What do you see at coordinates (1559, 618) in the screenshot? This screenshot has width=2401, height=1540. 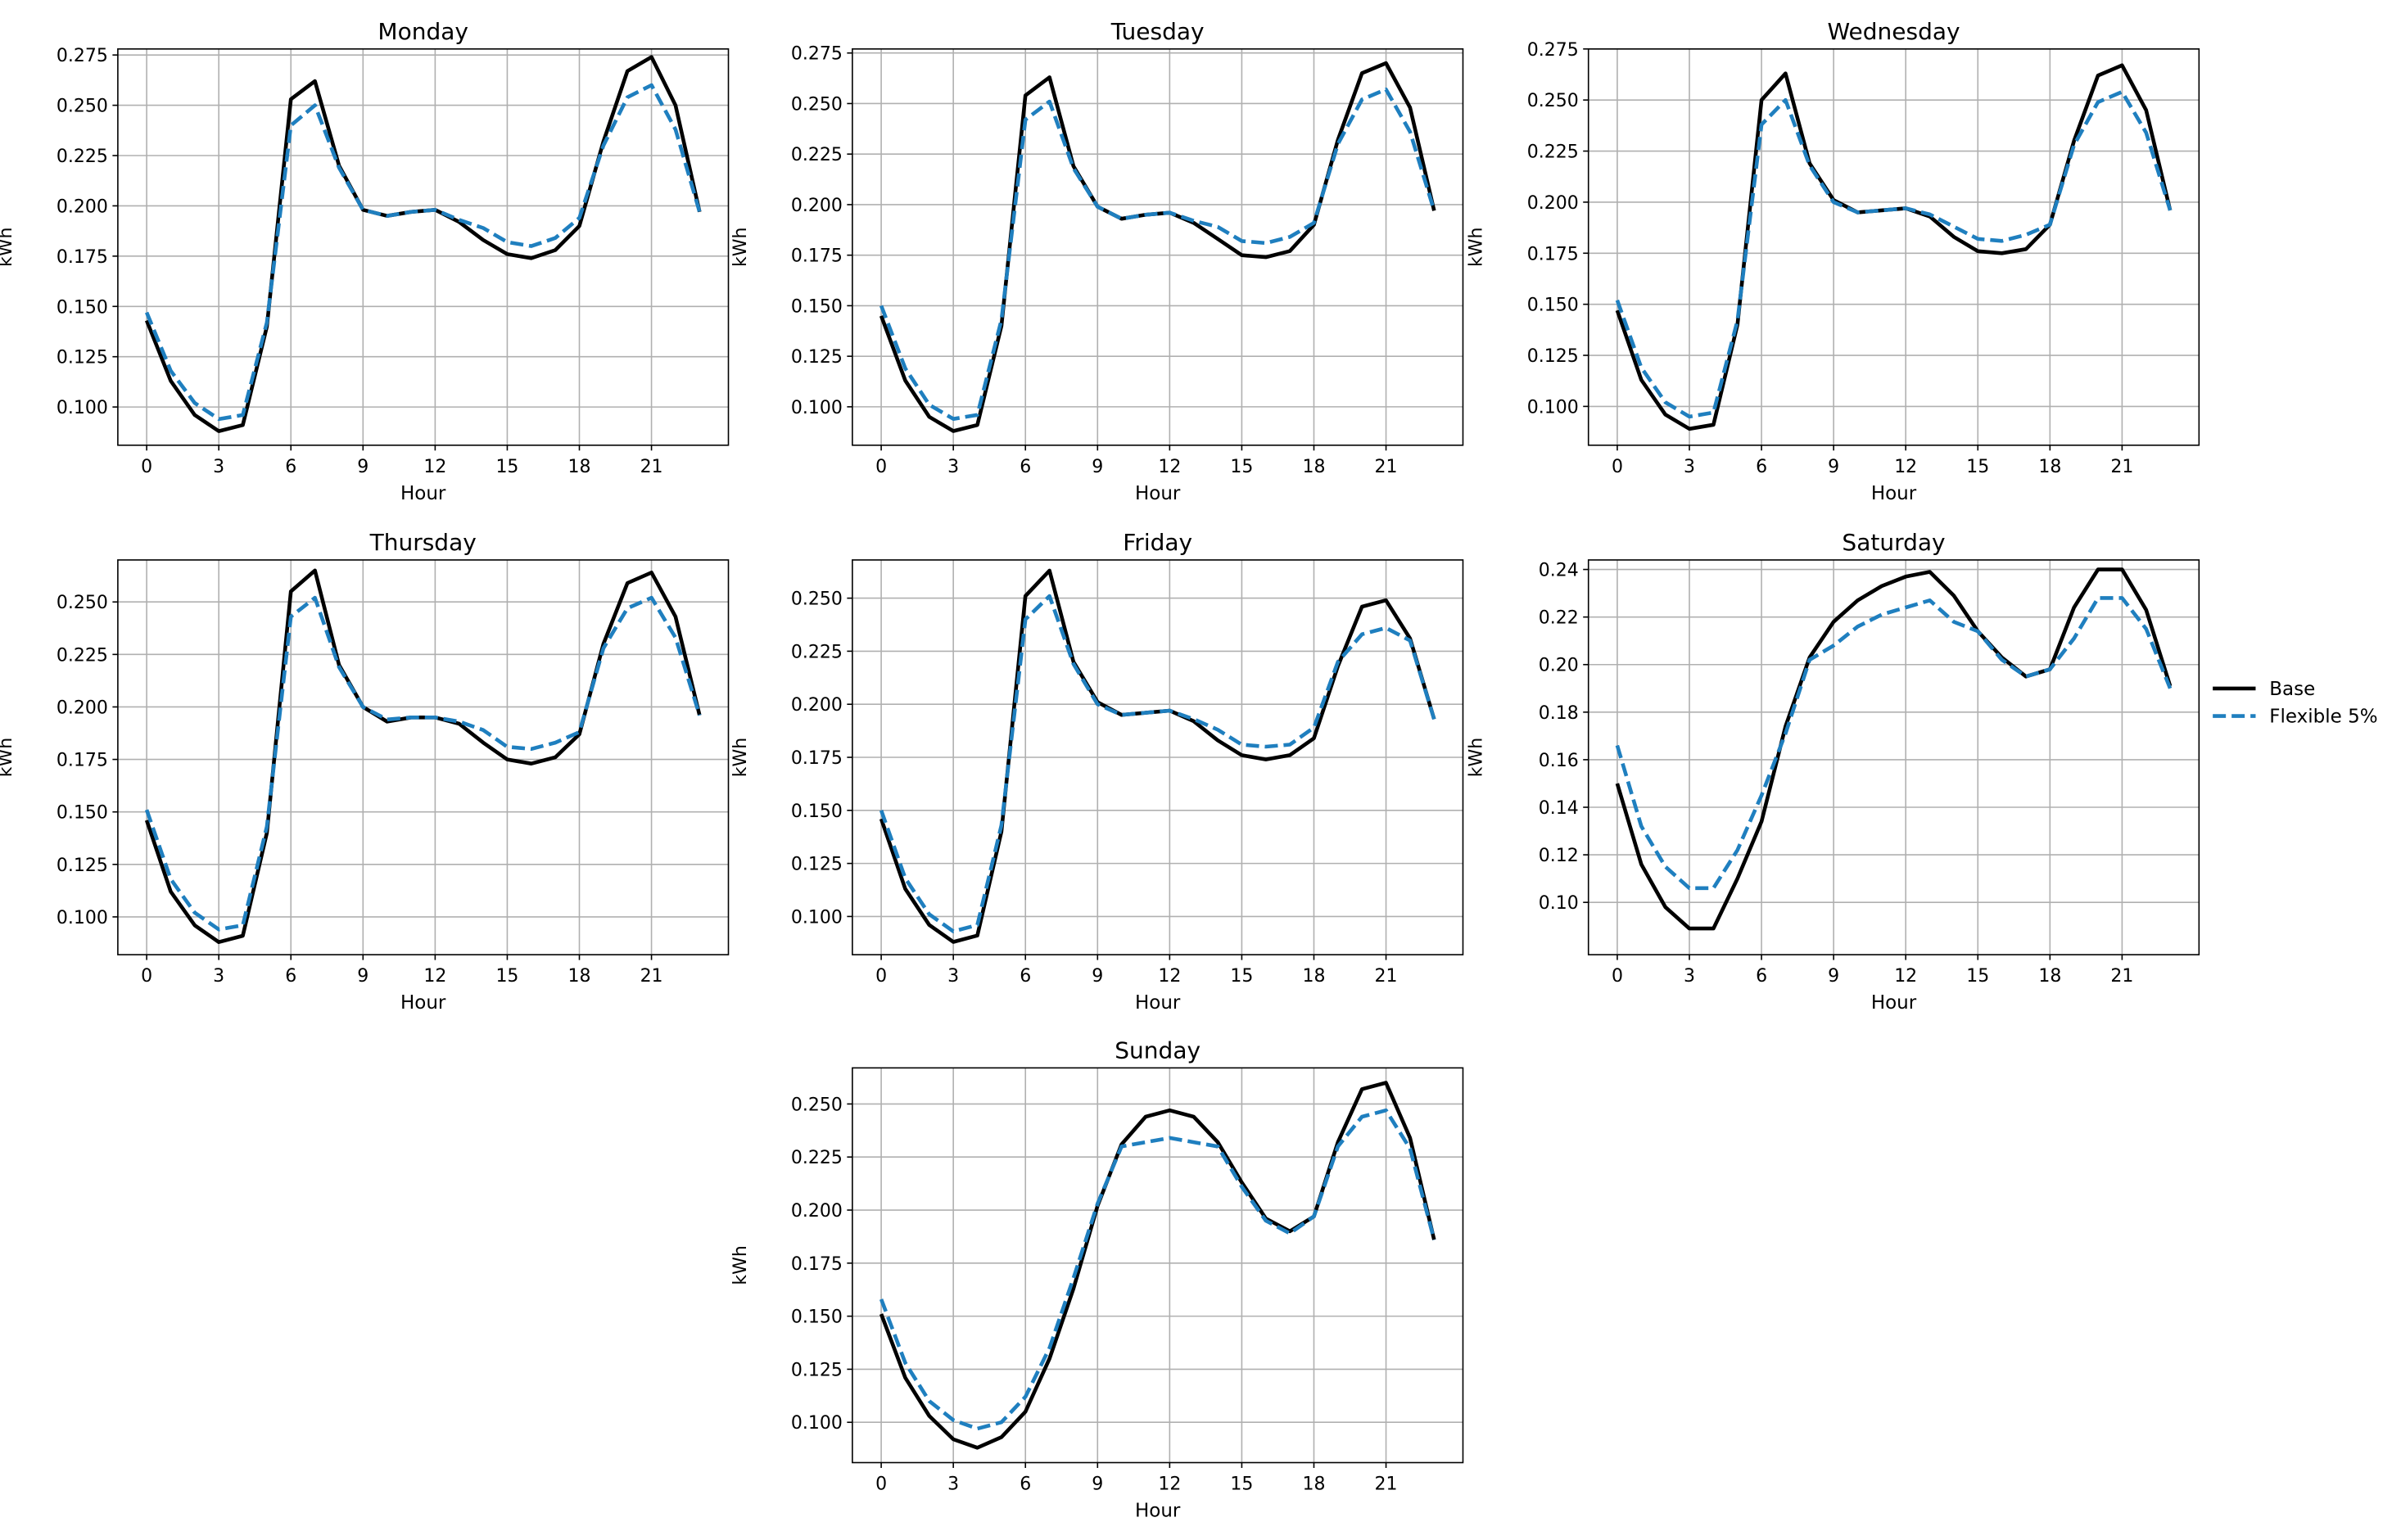 I see `y-tick-label: 0.22` at bounding box center [1559, 618].